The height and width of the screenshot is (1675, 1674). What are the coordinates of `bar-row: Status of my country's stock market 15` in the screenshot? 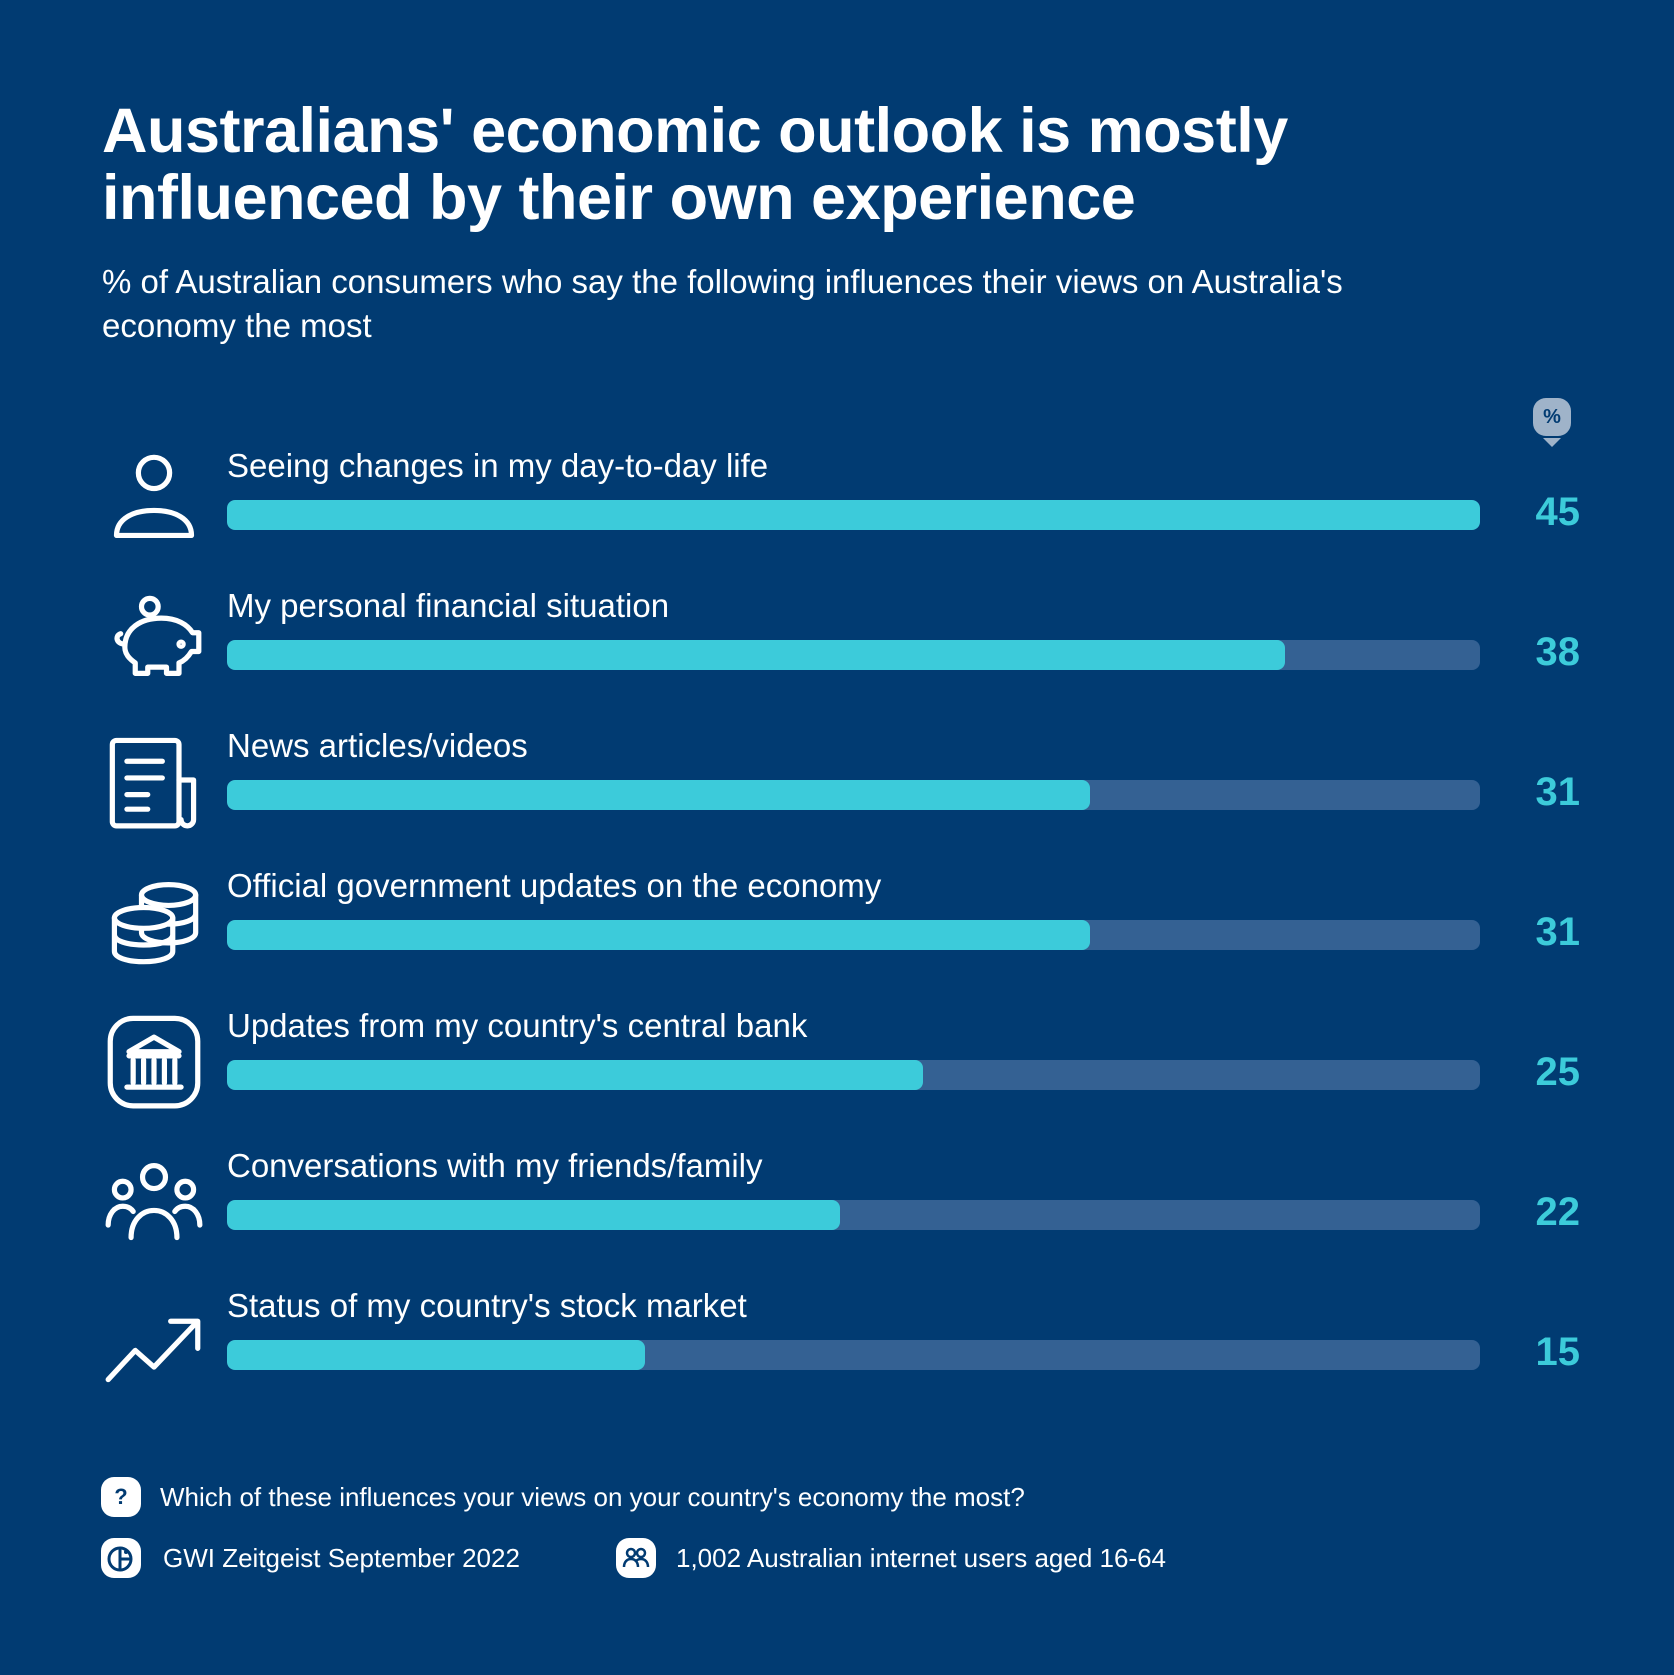 It's located at (837, 1358).